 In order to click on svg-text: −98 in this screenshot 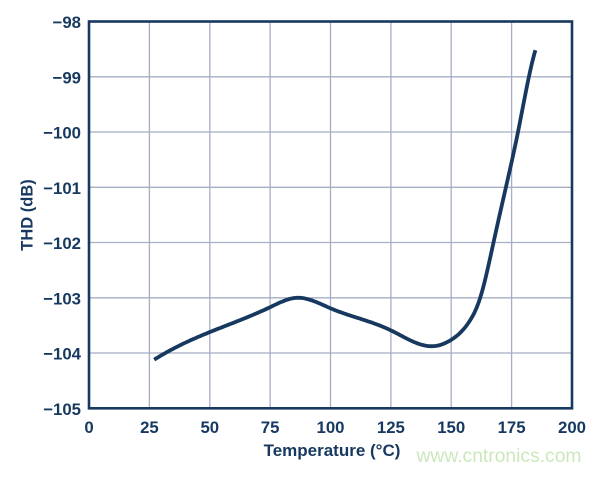, I will do `click(67, 22)`.